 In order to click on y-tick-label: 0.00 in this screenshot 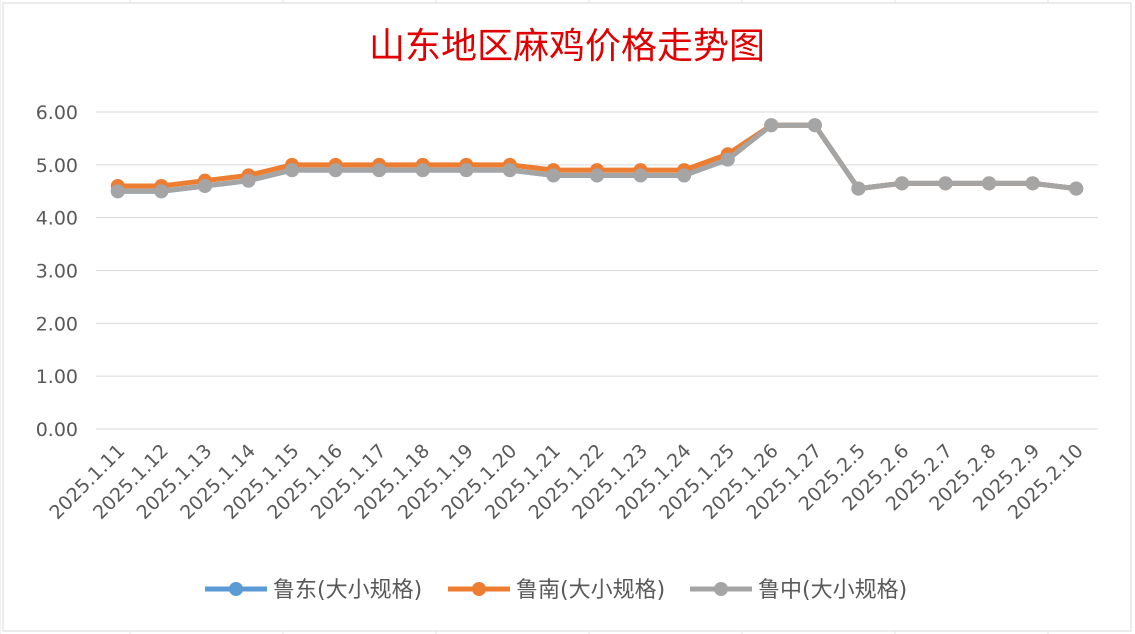, I will do `click(57, 430)`.